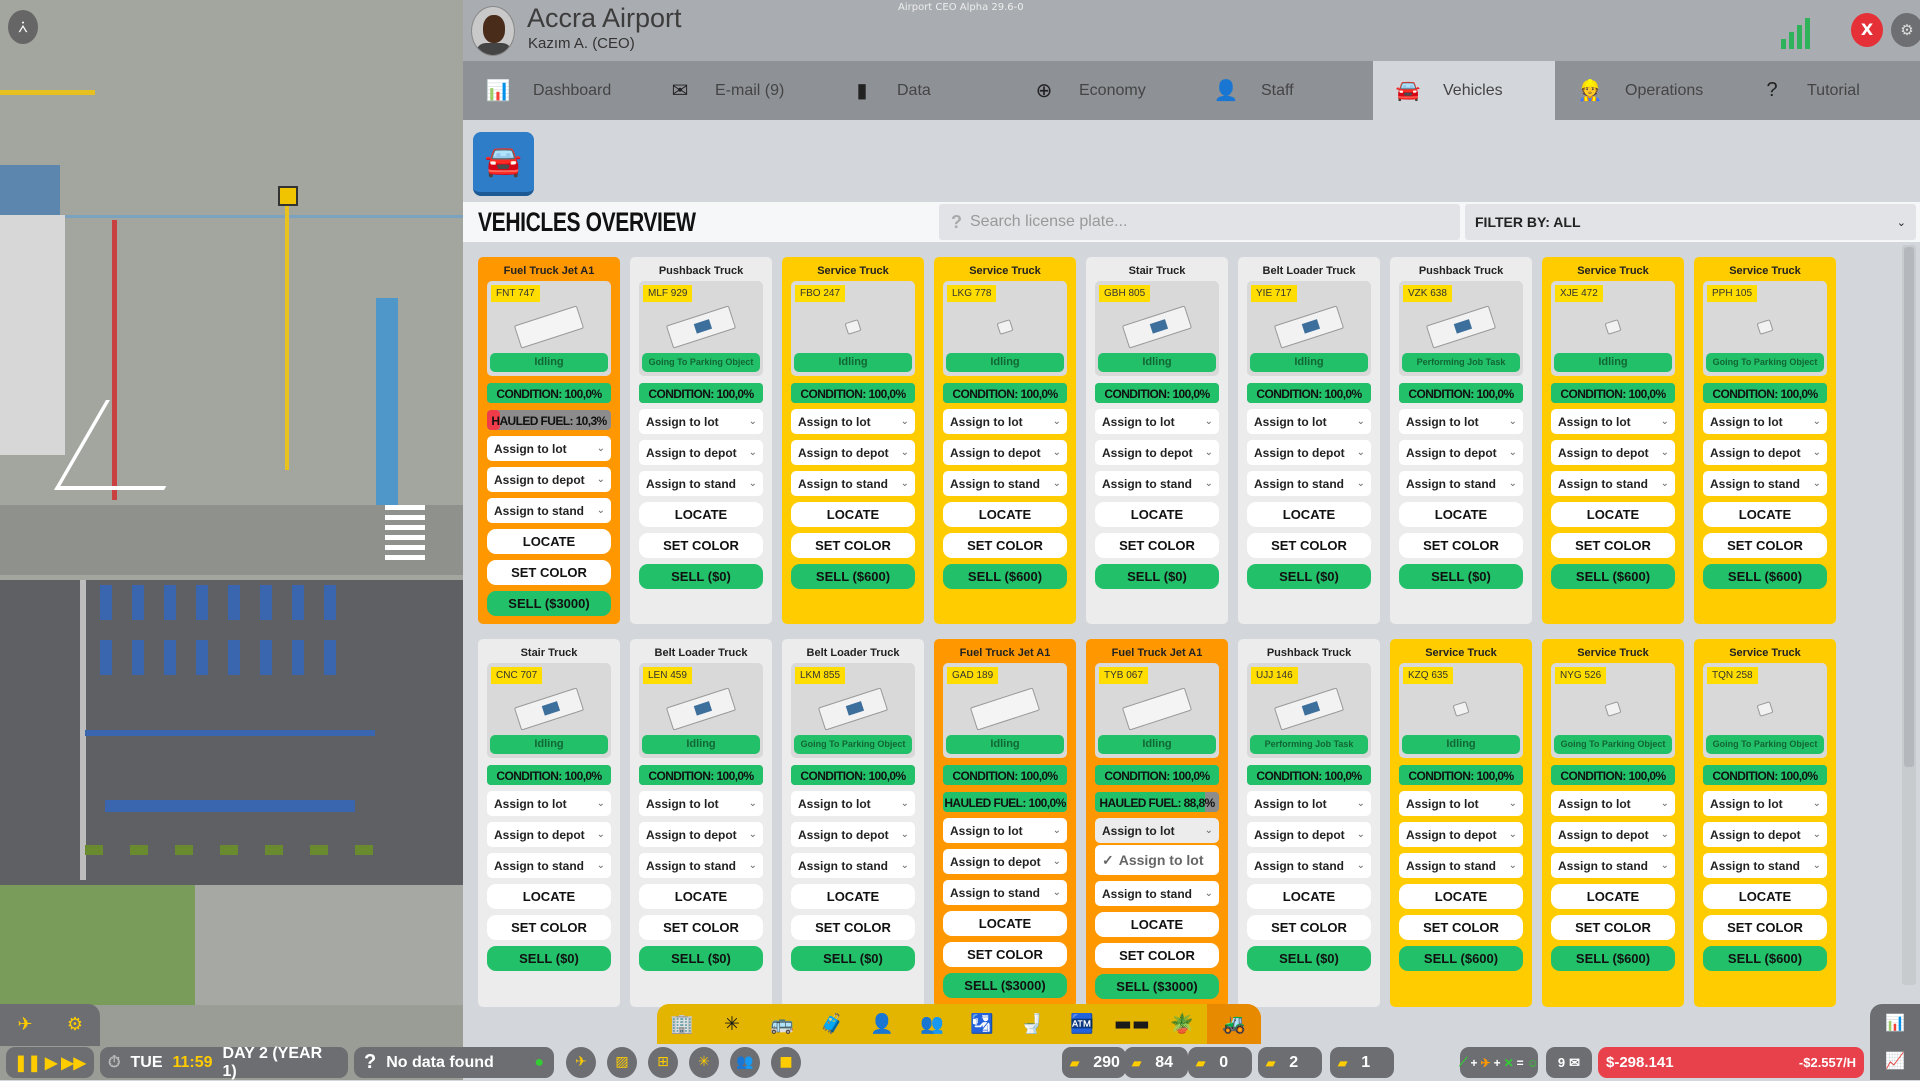 The image size is (1920, 1081). I want to click on passengers-icon: 👥, so click(745, 1062).